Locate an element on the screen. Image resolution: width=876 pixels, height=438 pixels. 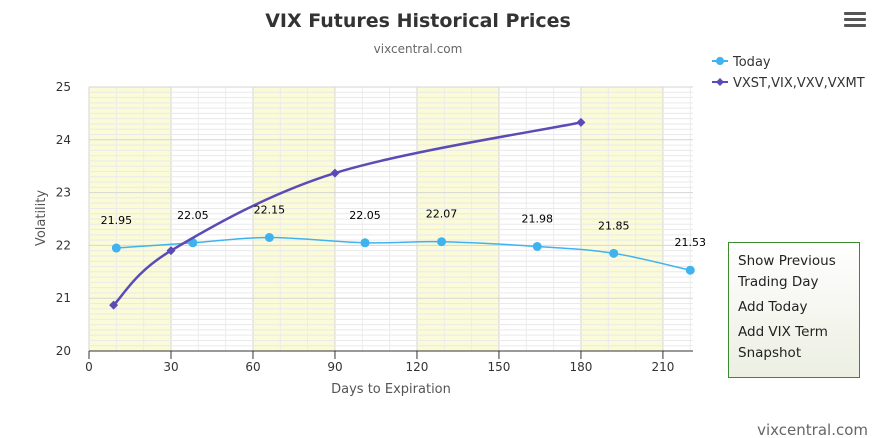
x-tick-label: 90 is located at coordinates (334, 367).